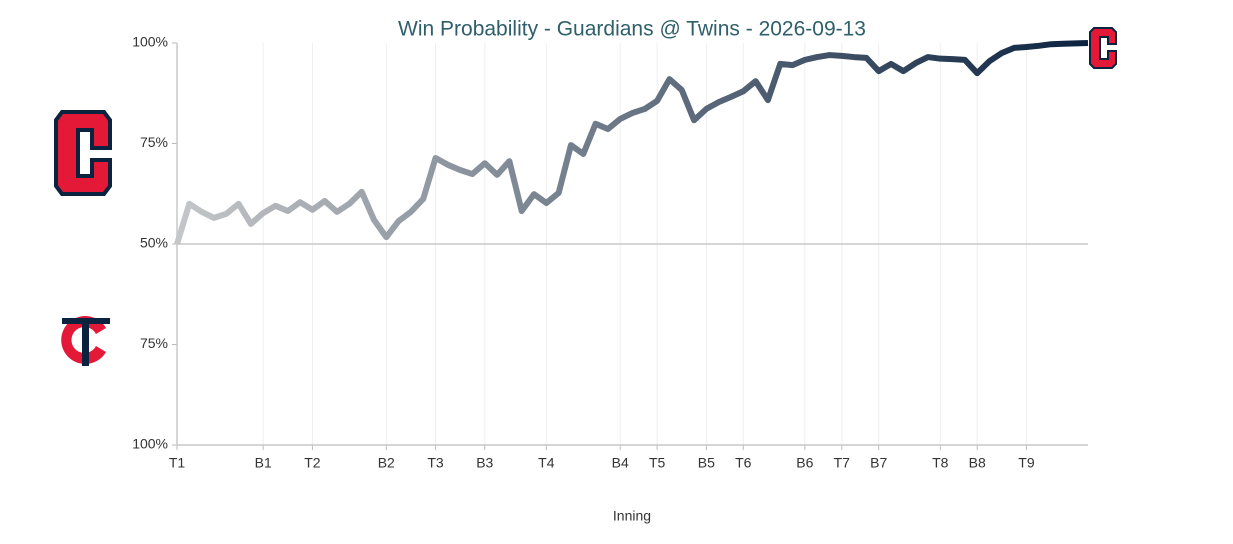 The width and height of the screenshot is (1233, 544). What do you see at coordinates (804, 463) in the screenshot?
I see `x-tick-label: B6` at bounding box center [804, 463].